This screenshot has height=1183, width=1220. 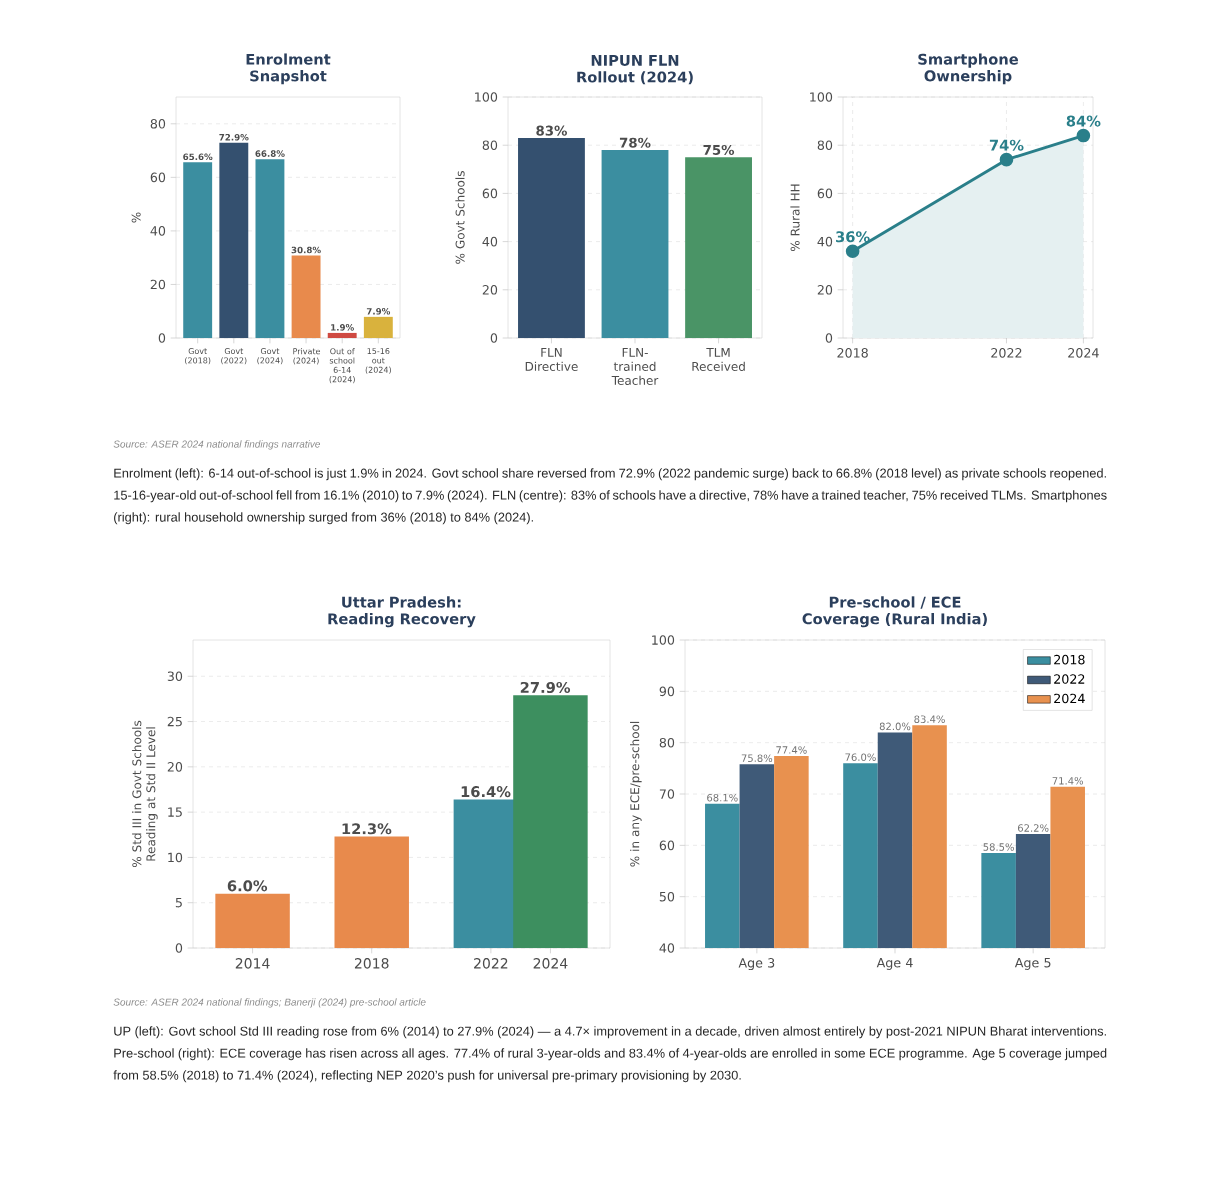 What do you see at coordinates (719, 149) in the screenshot?
I see `data-label: 75%` at bounding box center [719, 149].